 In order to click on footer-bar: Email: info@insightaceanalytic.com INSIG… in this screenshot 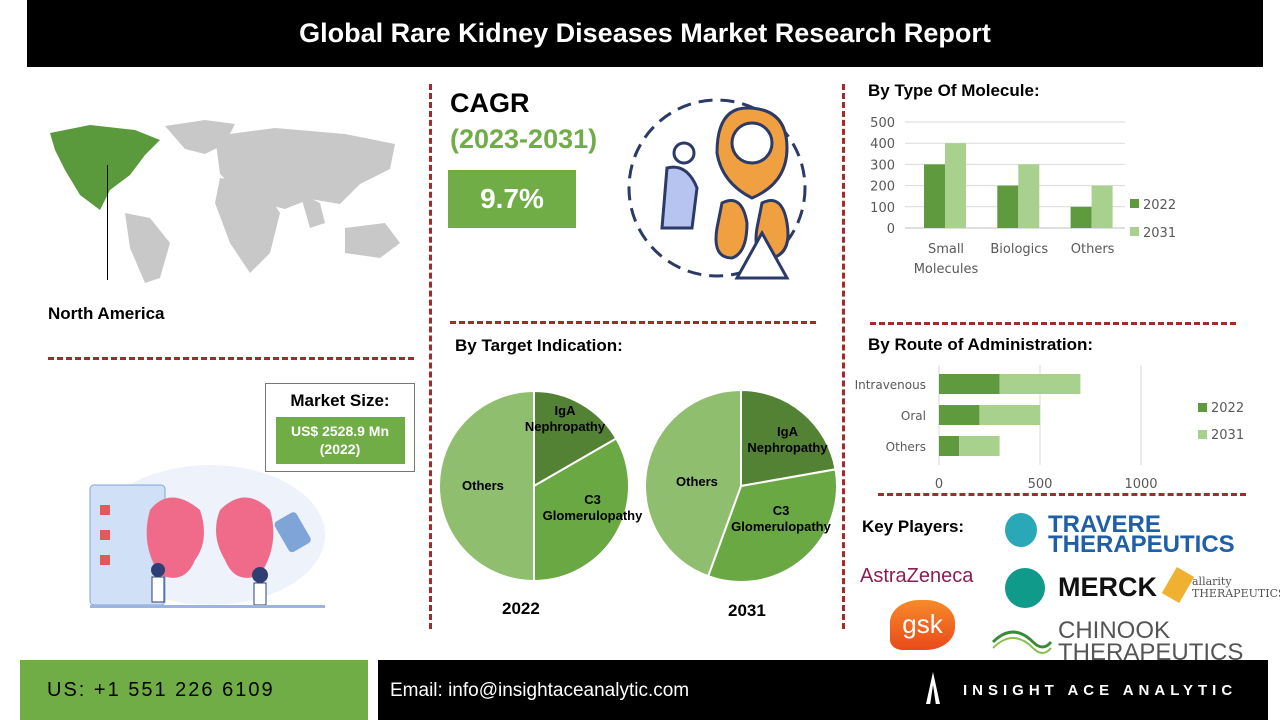, I will do `click(823, 690)`.